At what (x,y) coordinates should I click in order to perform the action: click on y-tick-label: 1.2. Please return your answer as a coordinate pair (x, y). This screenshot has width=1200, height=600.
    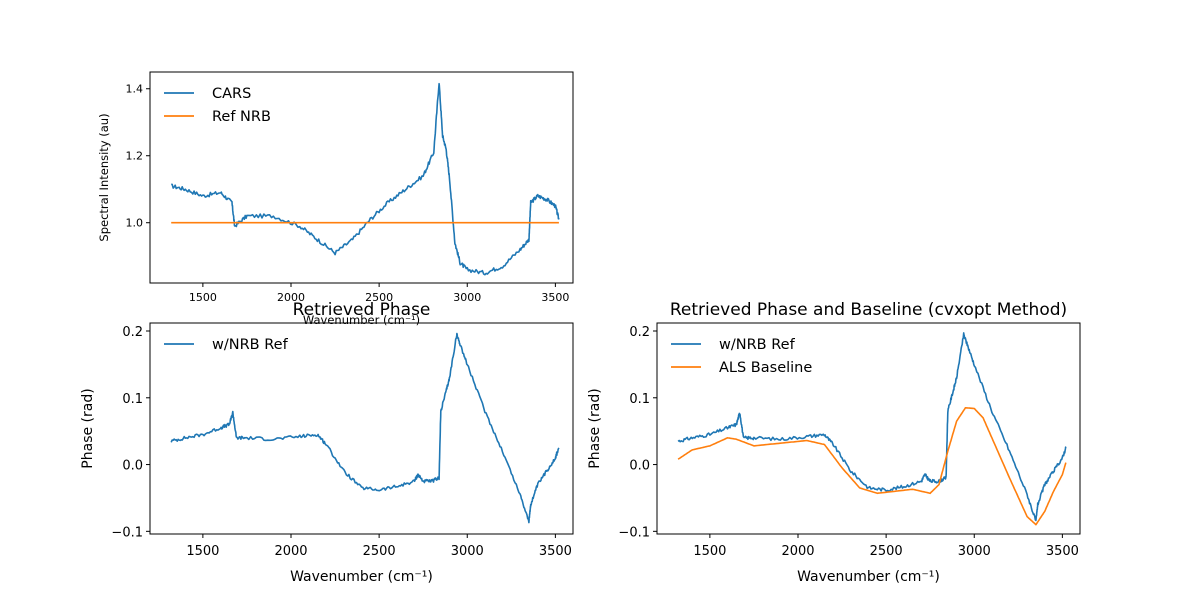
    Looking at the image, I should click on (135, 156).